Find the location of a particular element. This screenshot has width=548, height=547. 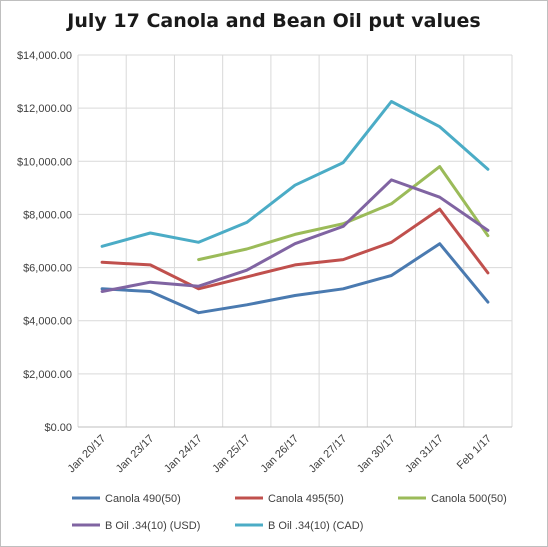

x-tick-label: Jan 23/17 is located at coordinates (135, 454).